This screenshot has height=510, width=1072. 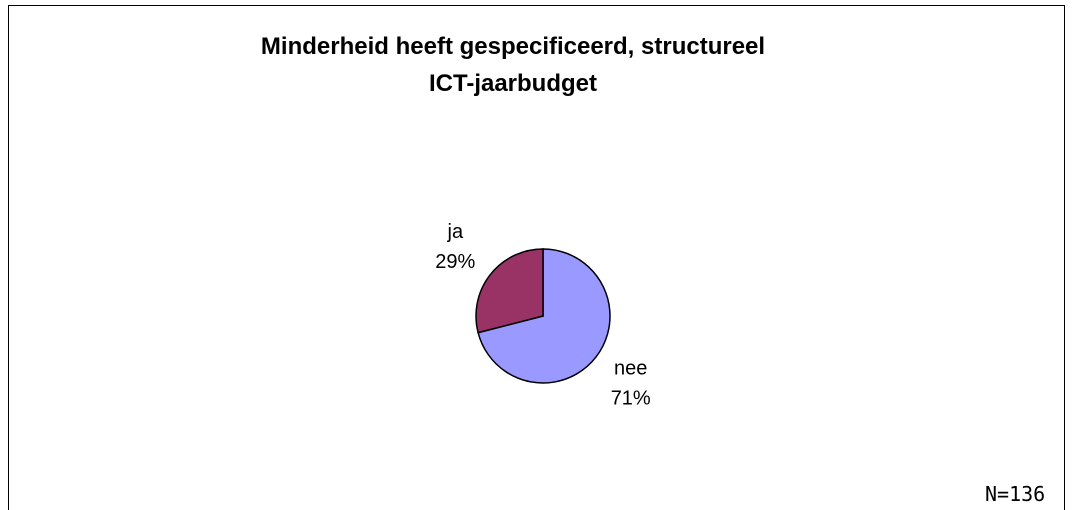 What do you see at coordinates (455, 232) in the screenshot?
I see `slice-label: ja` at bounding box center [455, 232].